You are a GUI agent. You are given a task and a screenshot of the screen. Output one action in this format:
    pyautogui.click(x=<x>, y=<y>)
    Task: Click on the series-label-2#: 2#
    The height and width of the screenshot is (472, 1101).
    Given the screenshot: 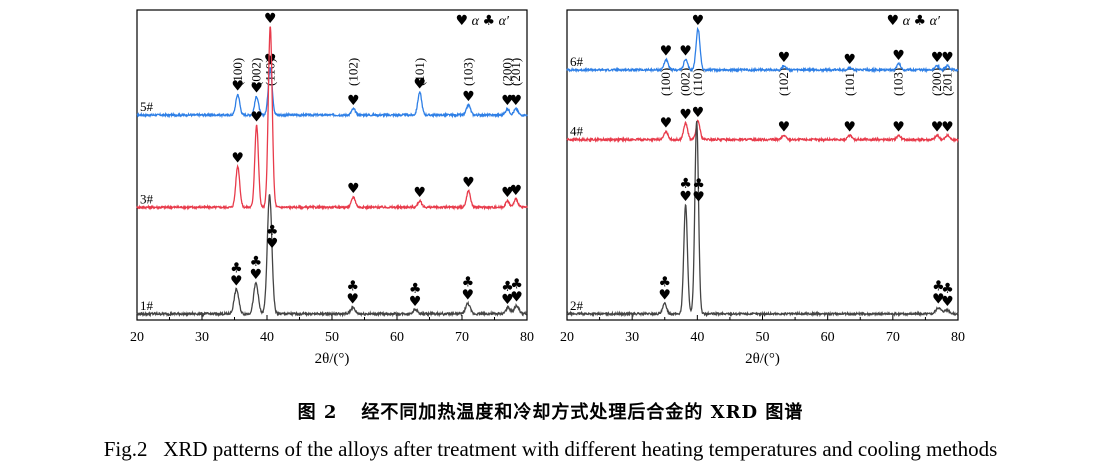 What is the action you would take?
    pyautogui.click(x=577, y=305)
    